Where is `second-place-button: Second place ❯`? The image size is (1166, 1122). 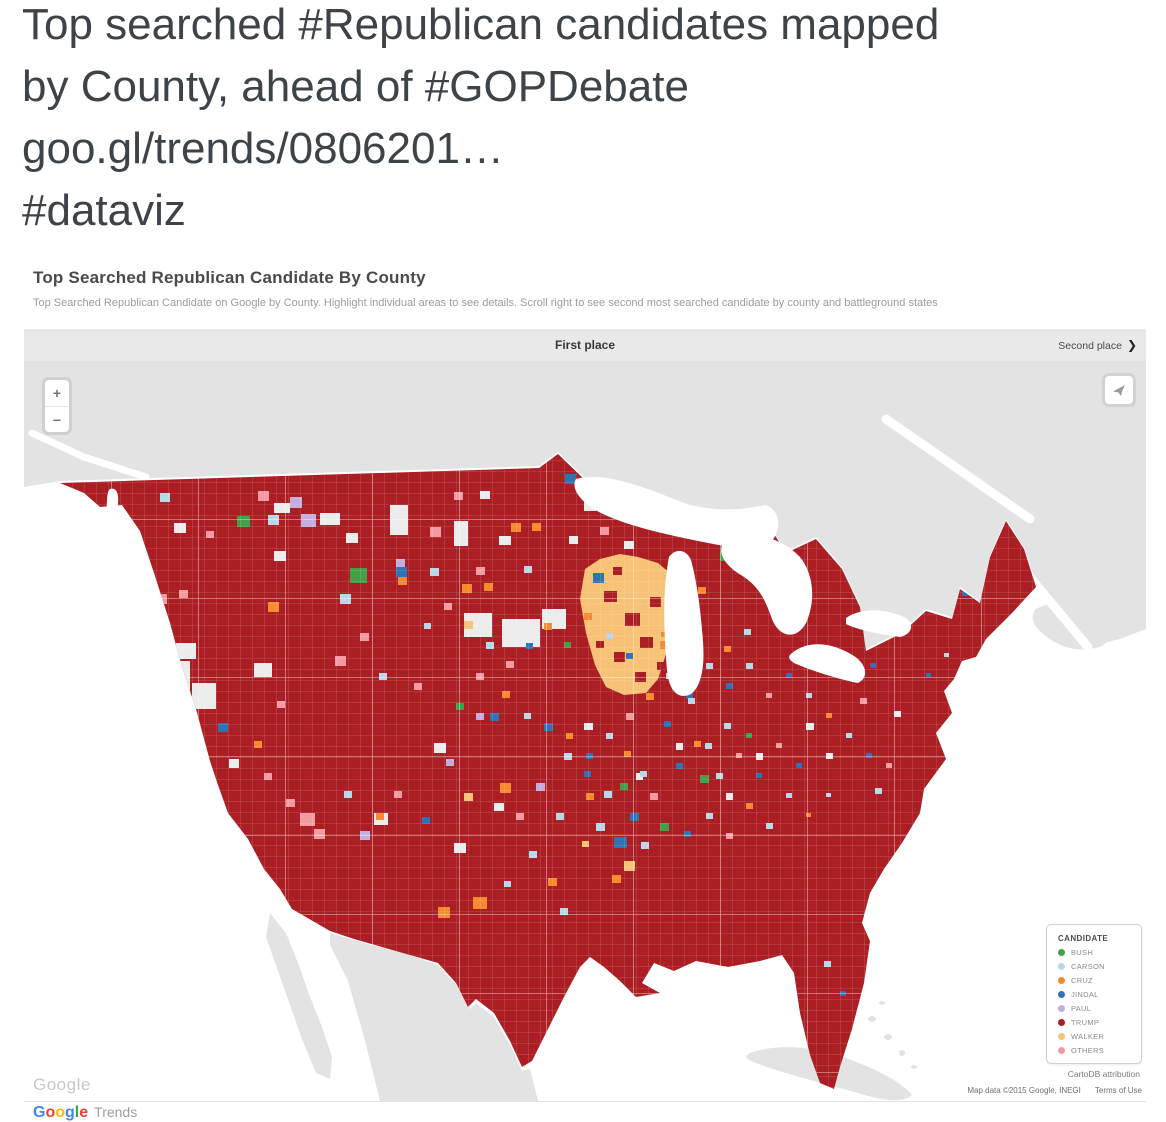 second-place-button: Second place ❯ is located at coordinates (1097, 345).